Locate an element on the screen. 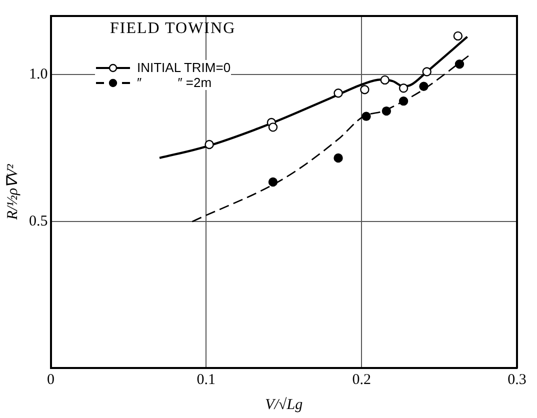 This screenshot has height=418, width=537. x-tick-label: 0.1 is located at coordinates (206, 380).